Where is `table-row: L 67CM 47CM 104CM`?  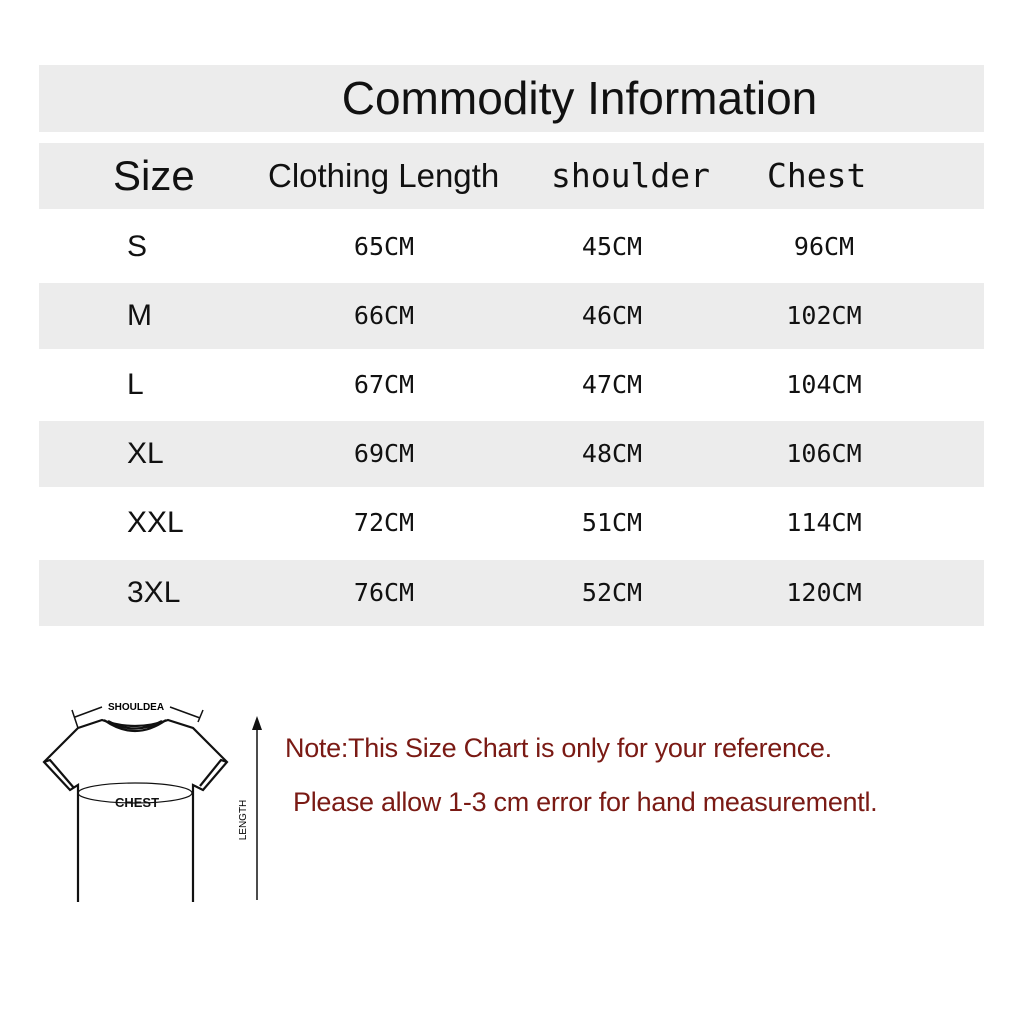
table-row: L 67CM 47CM 104CM is located at coordinates (511, 385).